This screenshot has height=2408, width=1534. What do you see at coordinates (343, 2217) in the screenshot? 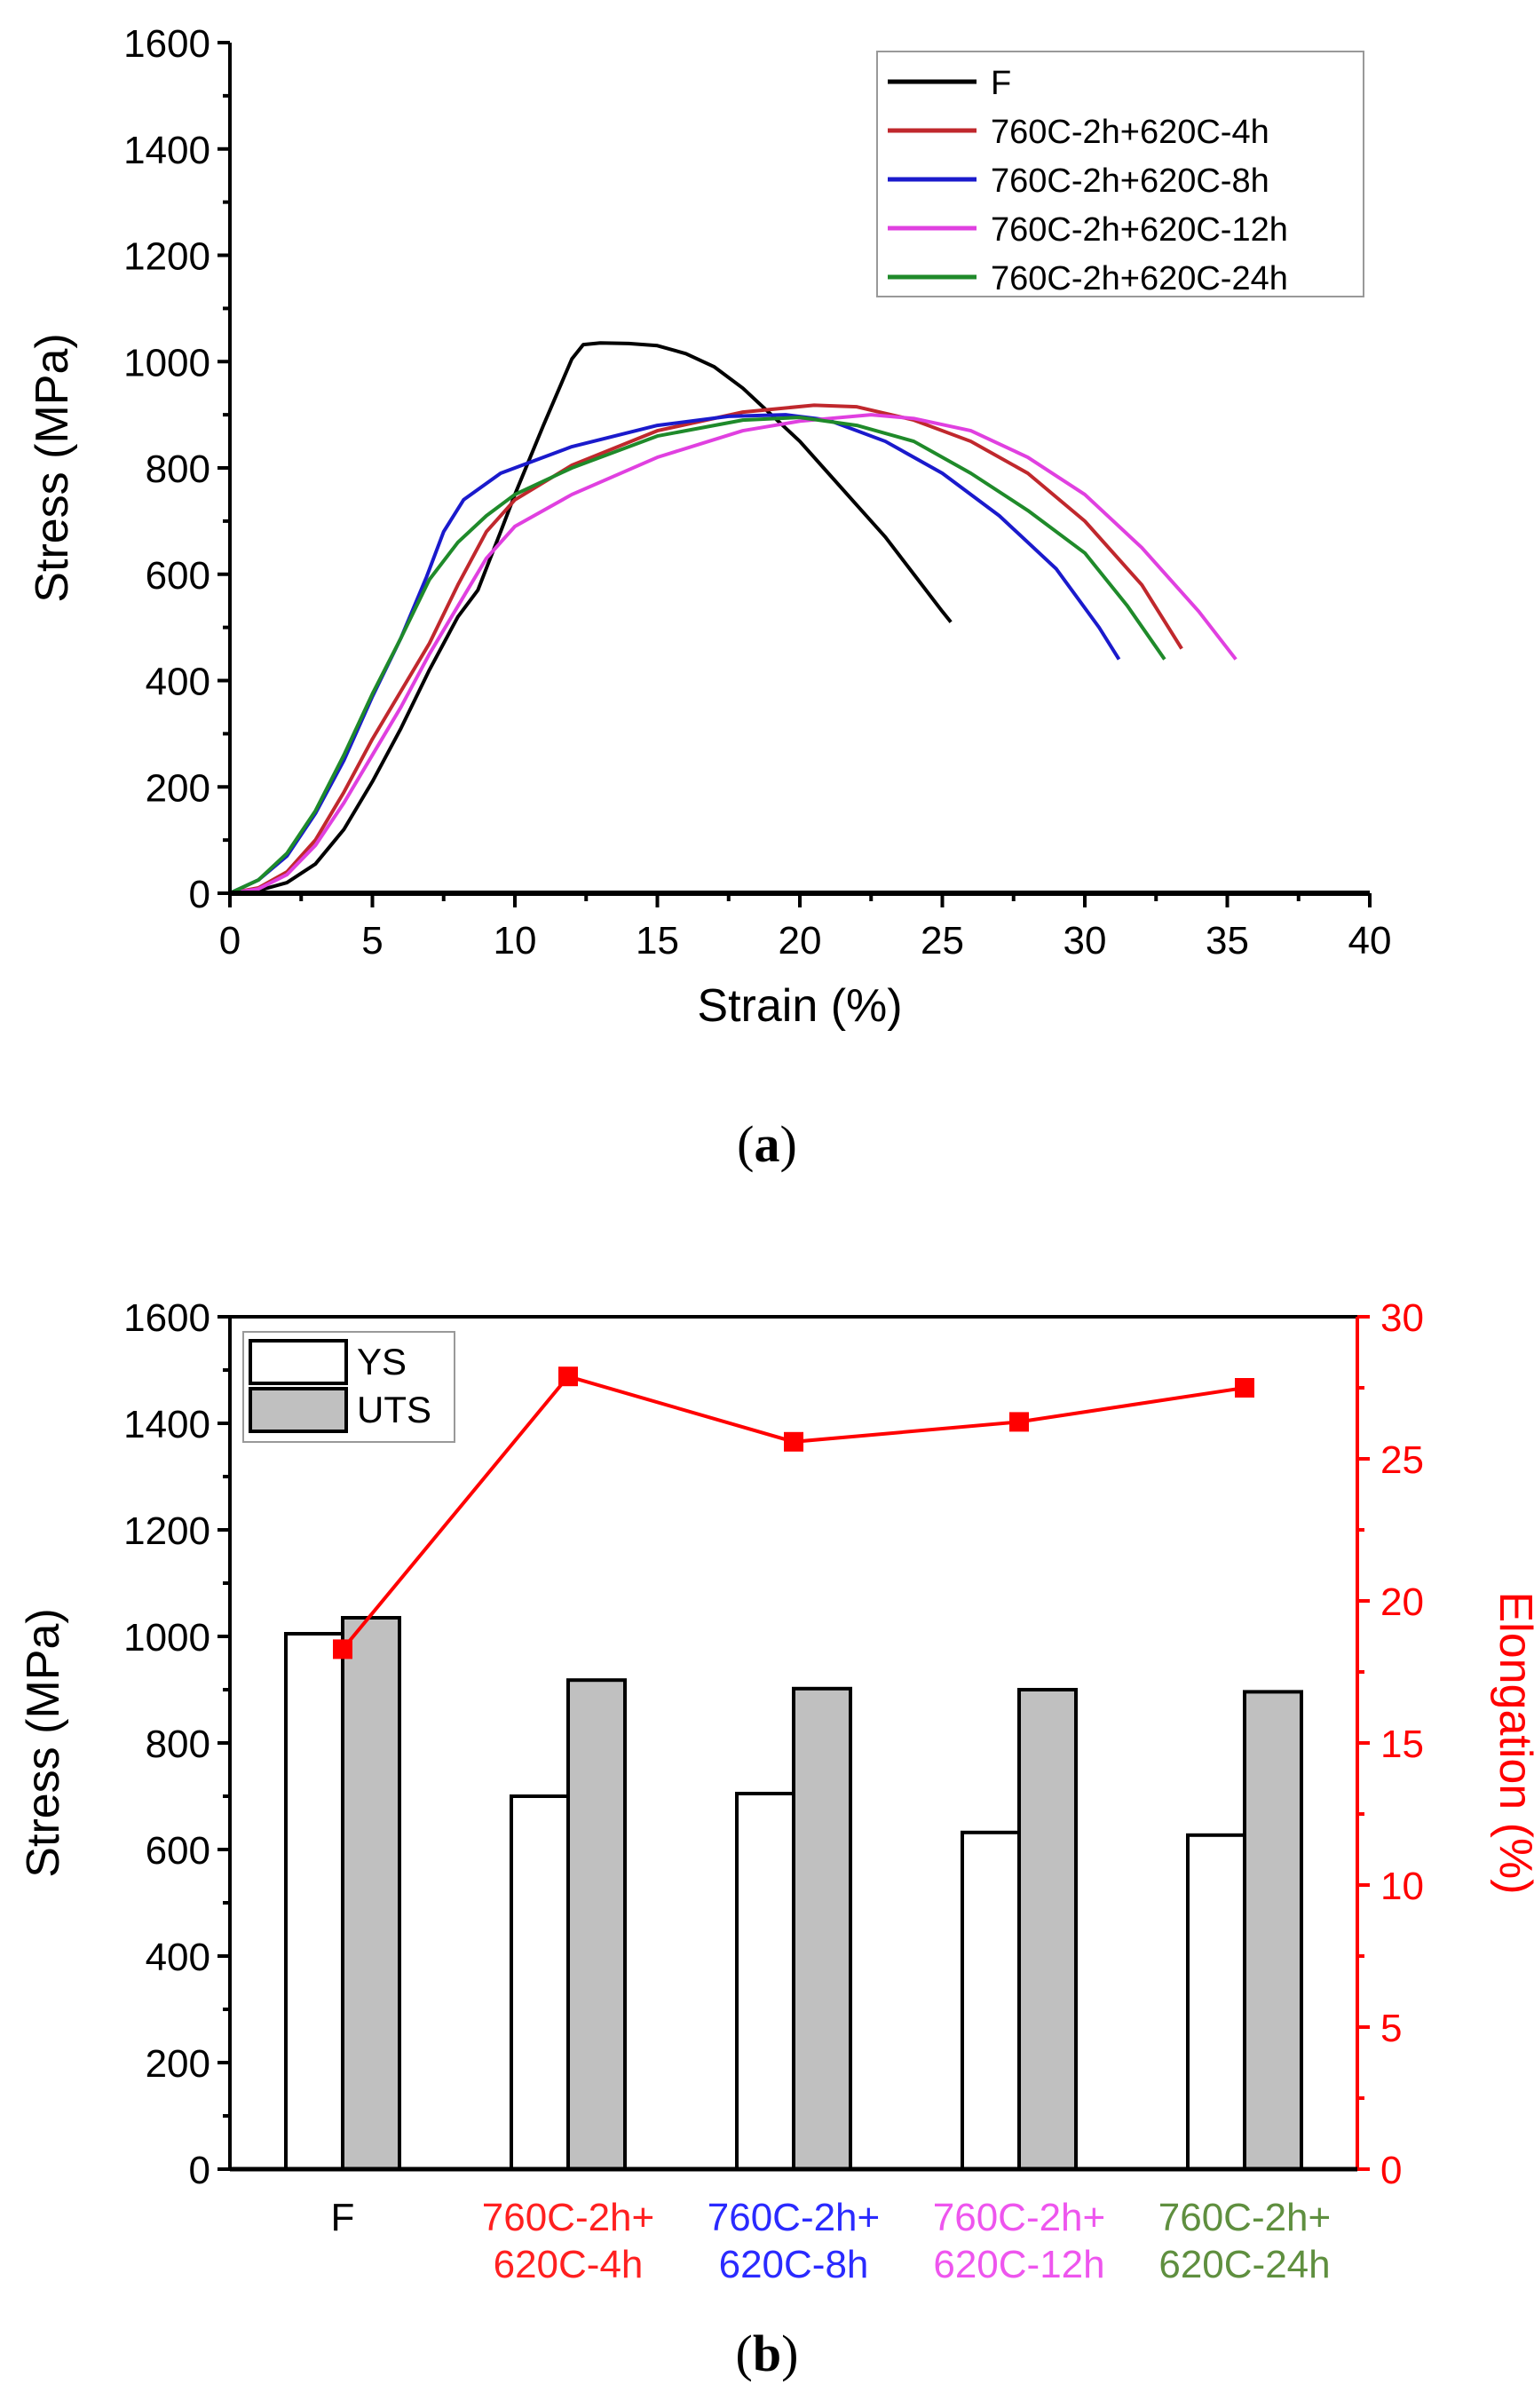
I see `category-label: F` at bounding box center [343, 2217].